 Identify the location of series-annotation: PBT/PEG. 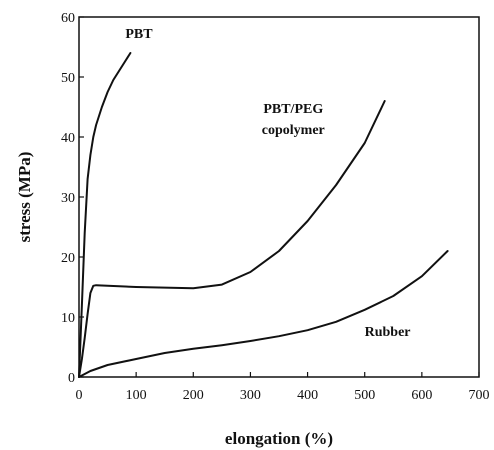
(293, 109).